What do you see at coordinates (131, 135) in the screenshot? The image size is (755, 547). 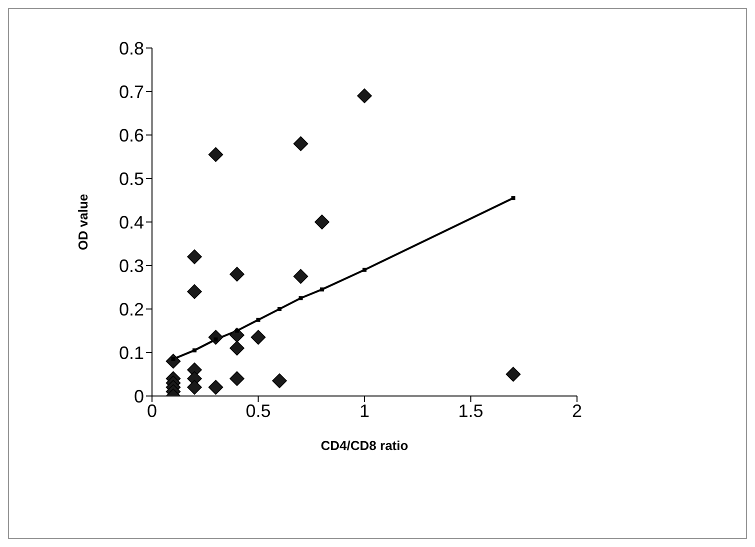 I see `y-tick-label: 0.6` at bounding box center [131, 135].